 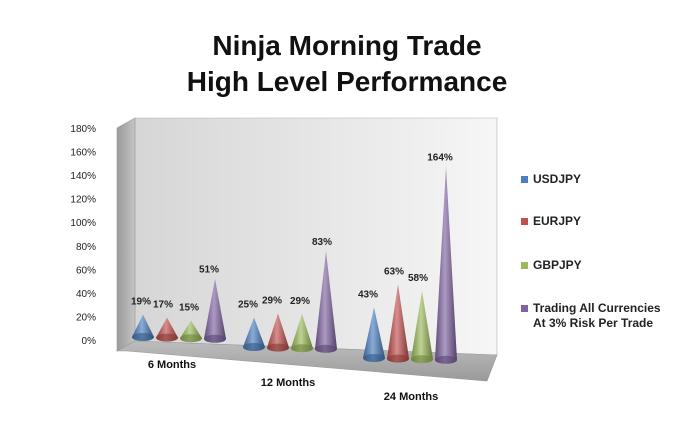 What do you see at coordinates (394, 271) in the screenshot?
I see `data-label: 63%` at bounding box center [394, 271].